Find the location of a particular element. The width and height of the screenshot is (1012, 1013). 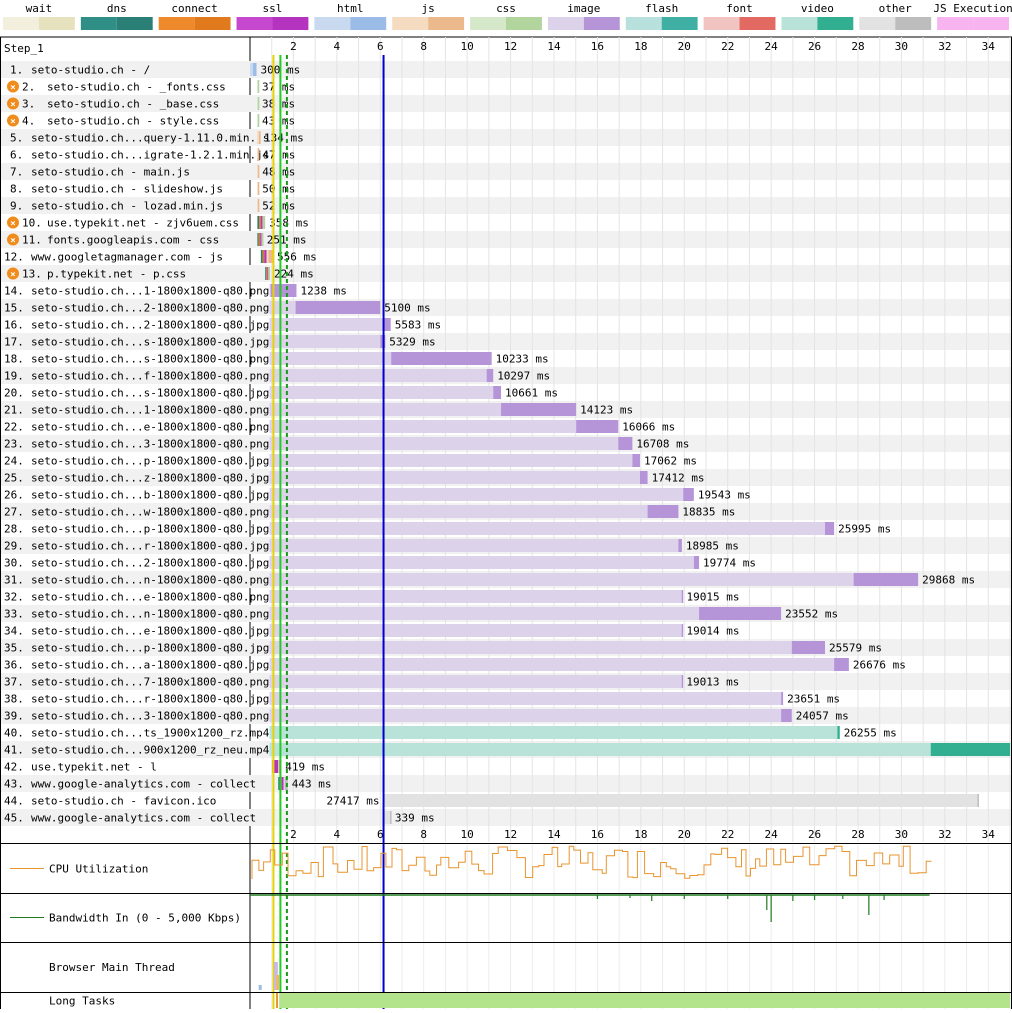

request-number: 31. is located at coordinates (14, 580).